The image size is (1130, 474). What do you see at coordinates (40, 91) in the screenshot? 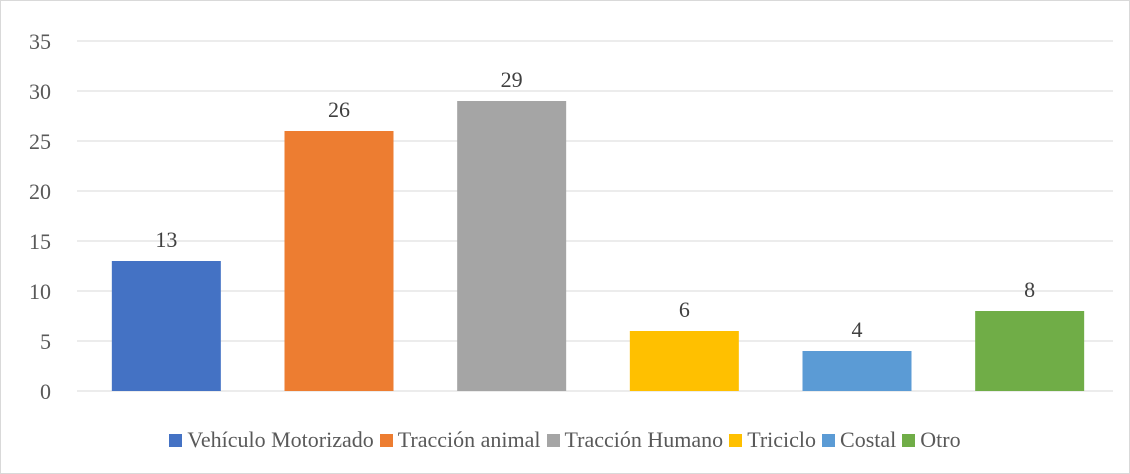
I see `y-tick-label-30: 30` at bounding box center [40, 91].